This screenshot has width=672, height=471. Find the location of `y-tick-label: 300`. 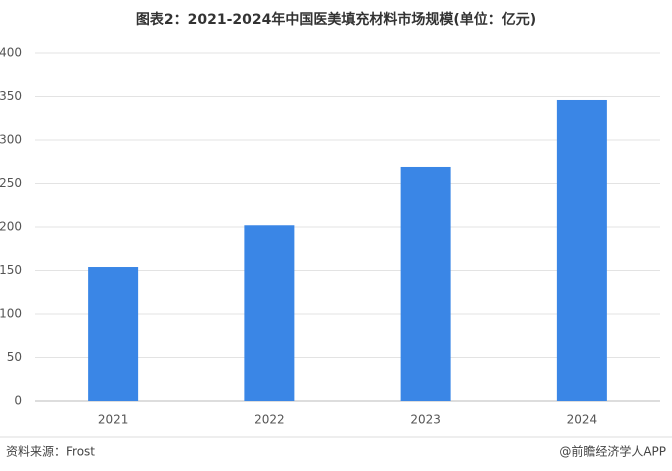

y-tick-label: 300 is located at coordinates (11, 140).